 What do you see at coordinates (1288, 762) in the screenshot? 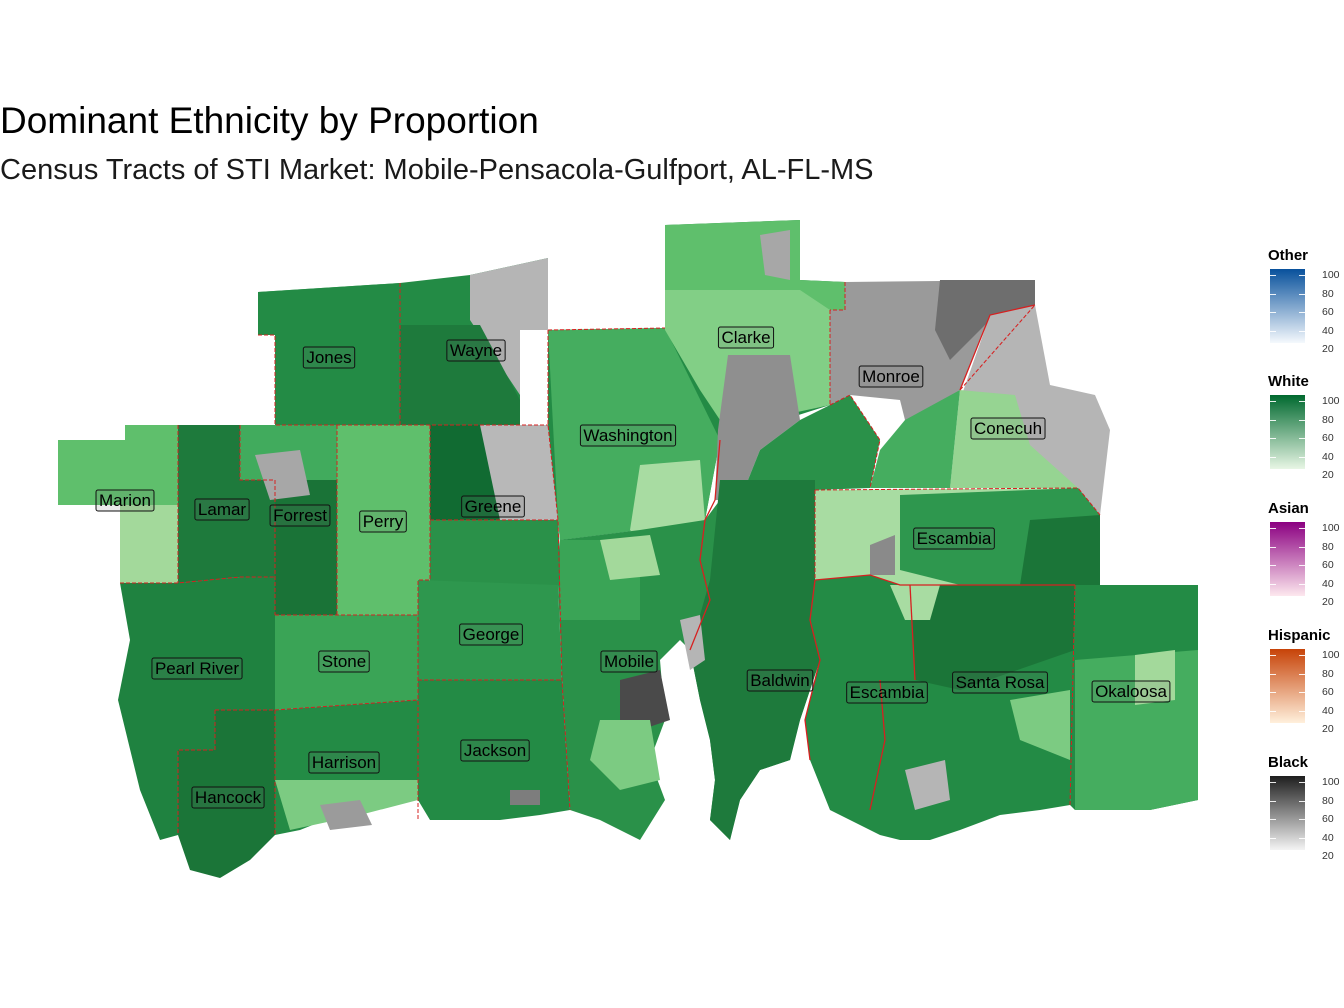
I see `legend-title: Black` at bounding box center [1288, 762].